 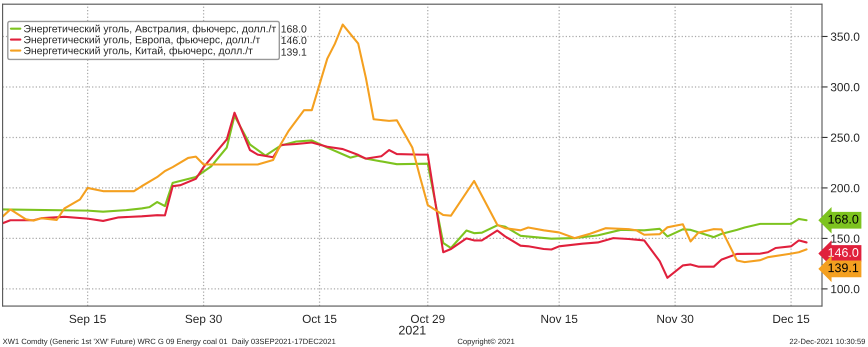 What do you see at coordinates (294, 29) in the screenshot?
I see `text: 168.0` at bounding box center [294, 29].